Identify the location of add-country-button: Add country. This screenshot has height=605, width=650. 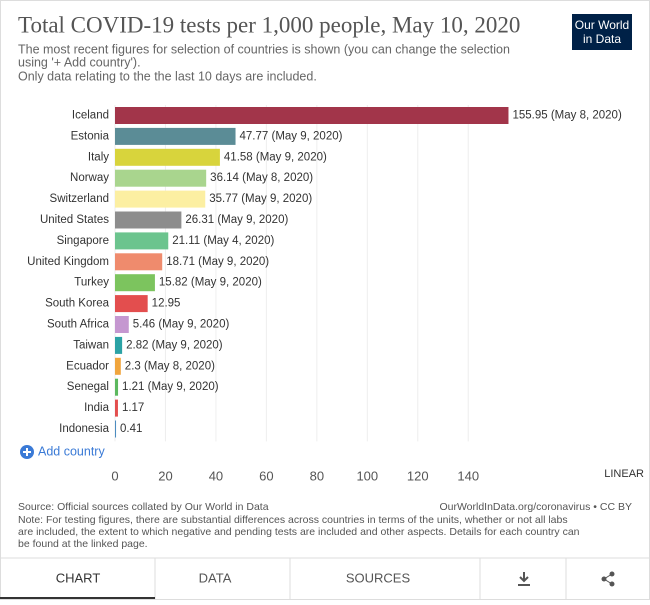
(62, 451).